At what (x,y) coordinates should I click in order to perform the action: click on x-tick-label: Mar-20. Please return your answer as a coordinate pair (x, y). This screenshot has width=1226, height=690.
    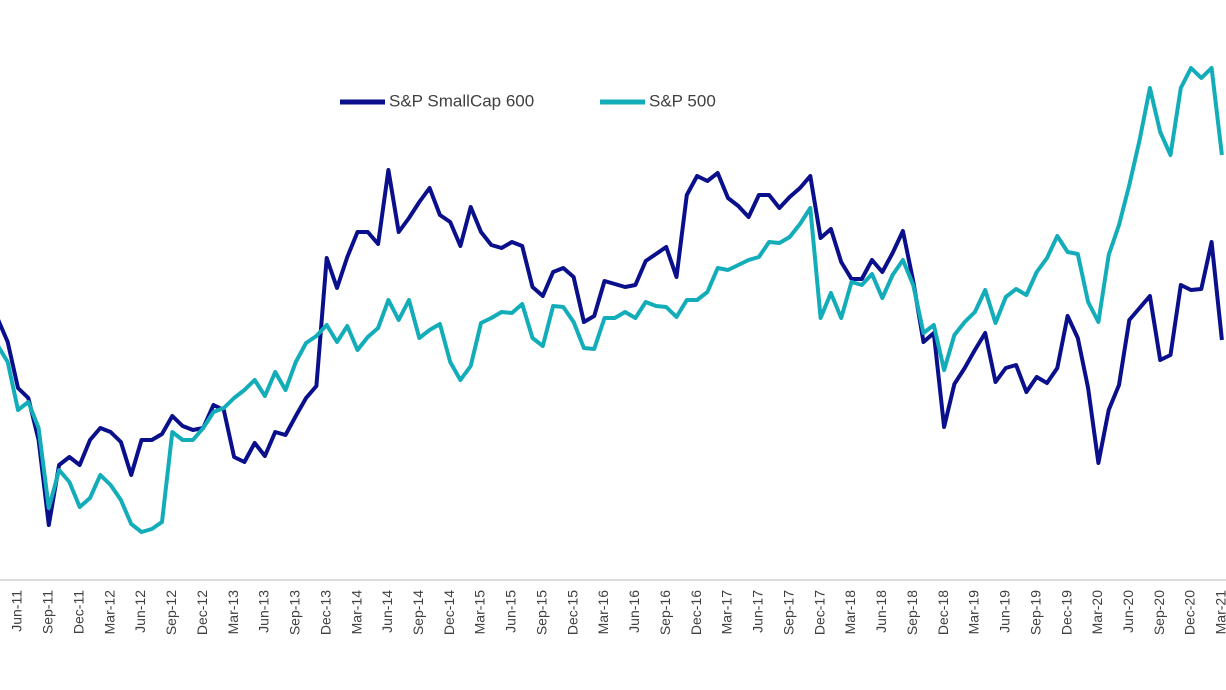
    Looking at the image, I should click on (1097, 612).